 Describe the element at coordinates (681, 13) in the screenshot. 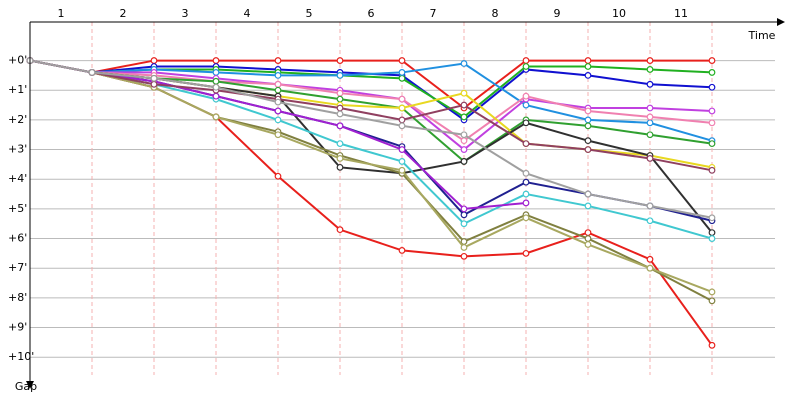

I see `x-tick-label: 11` at that location.